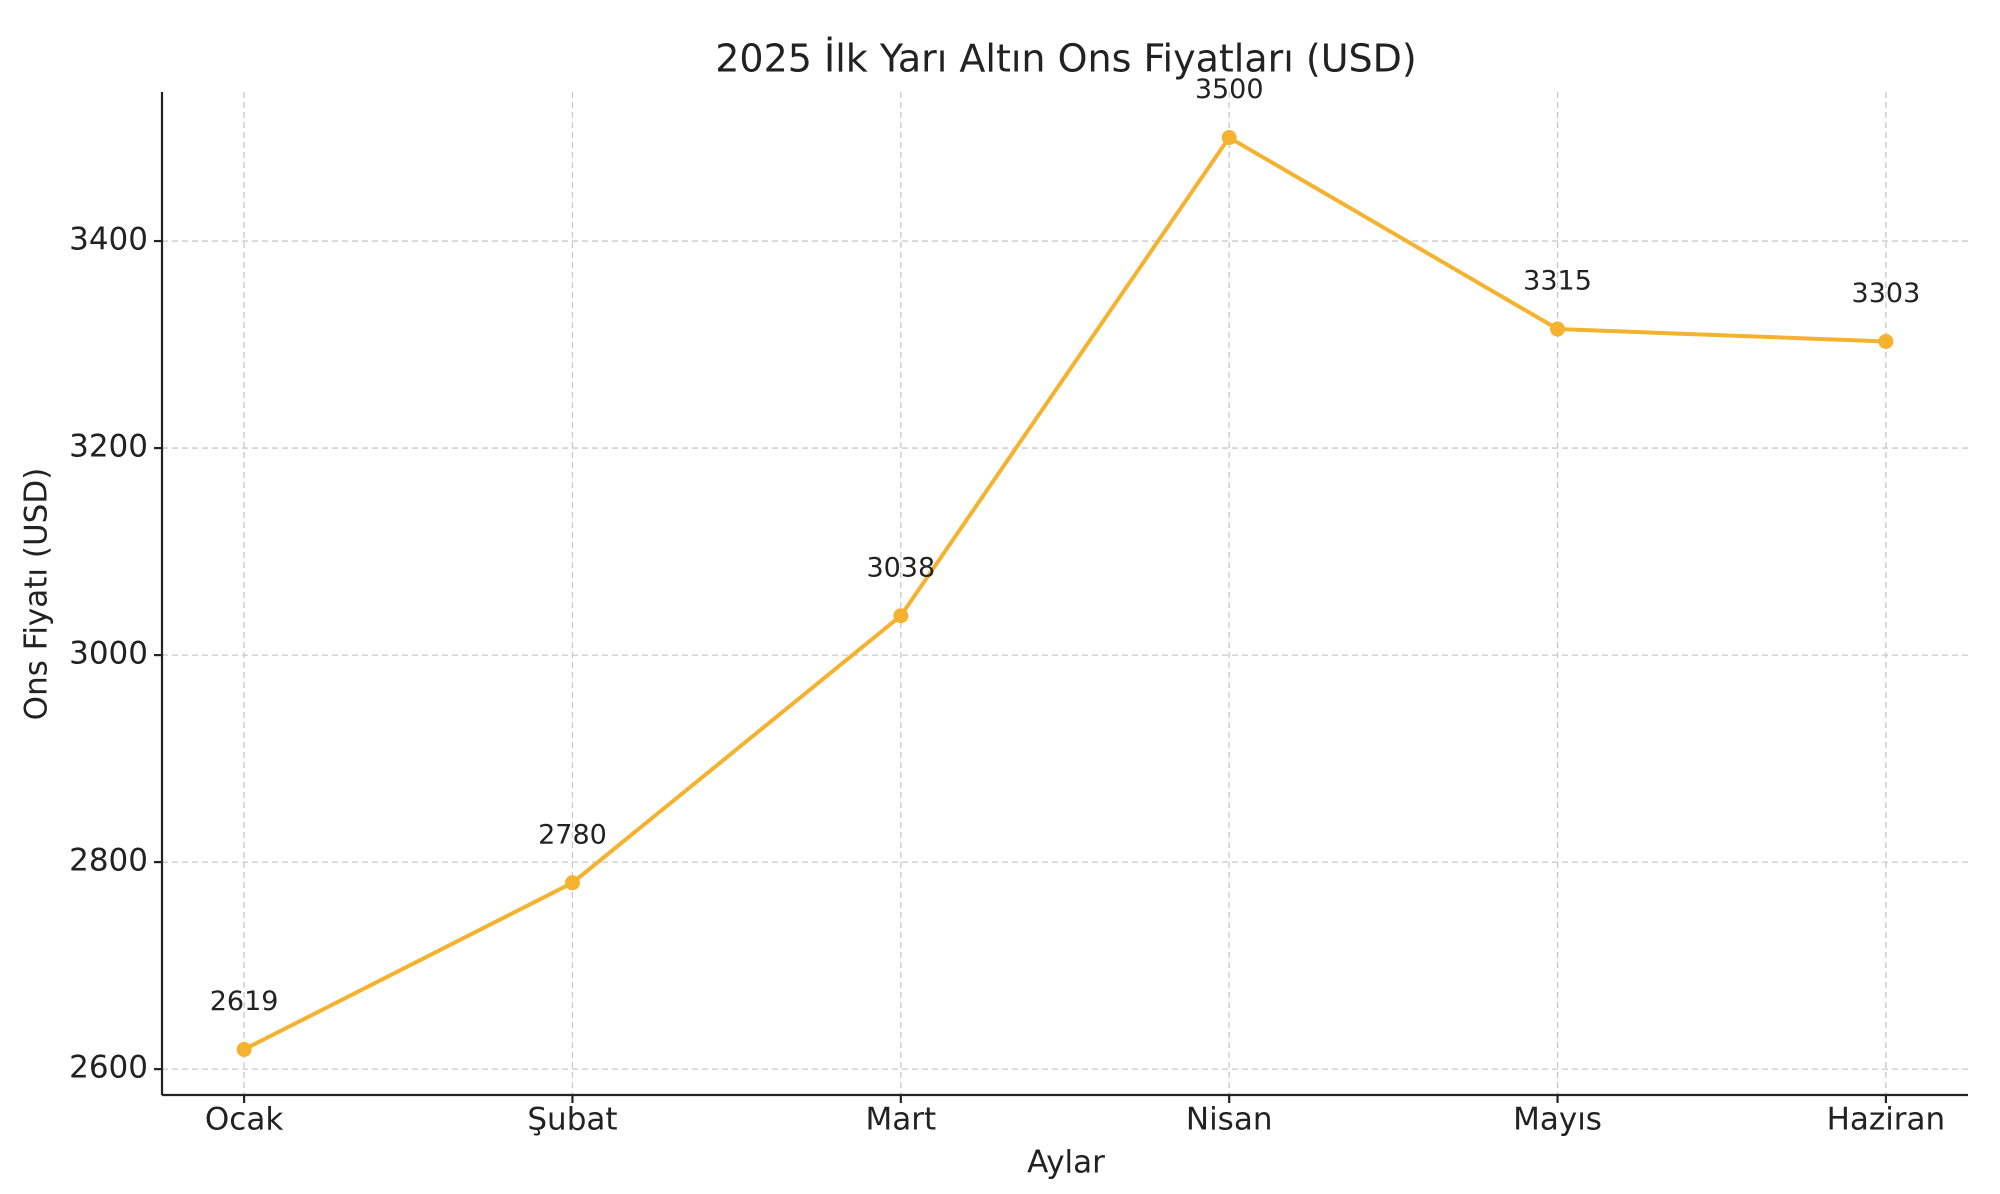 The image size is (2000, 1194). I want to click on y-tick-label: 2600, so click(108, 1068).